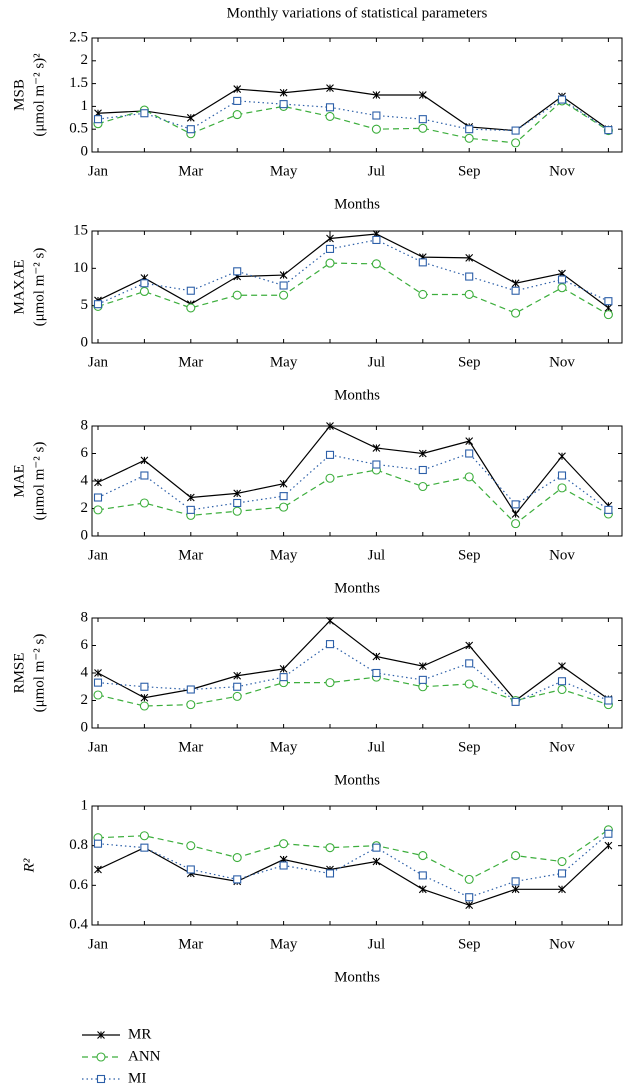 The height and width of the screenshot is (1087, 625). I want to click on y-tick-label: 0.4, so click(78, 924).